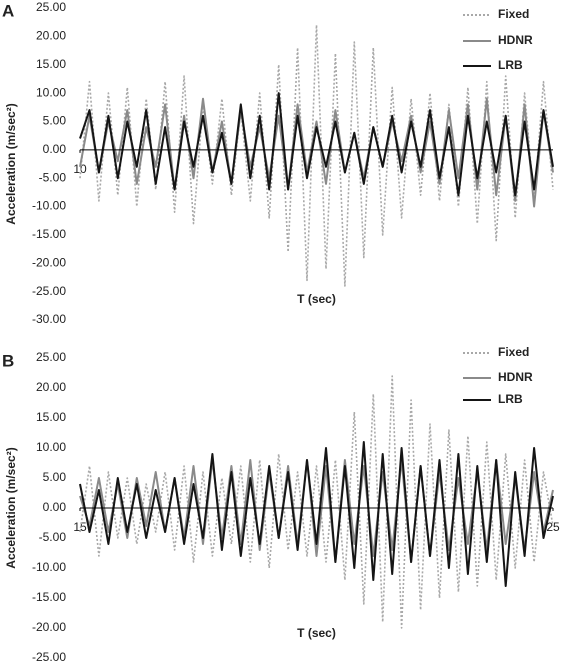 The width and height of the screenshot is (561, 666). What do you see at coordinates (8, 360) in the screenshot?
I see `panel-label: B` at bounding box center [8, 360].